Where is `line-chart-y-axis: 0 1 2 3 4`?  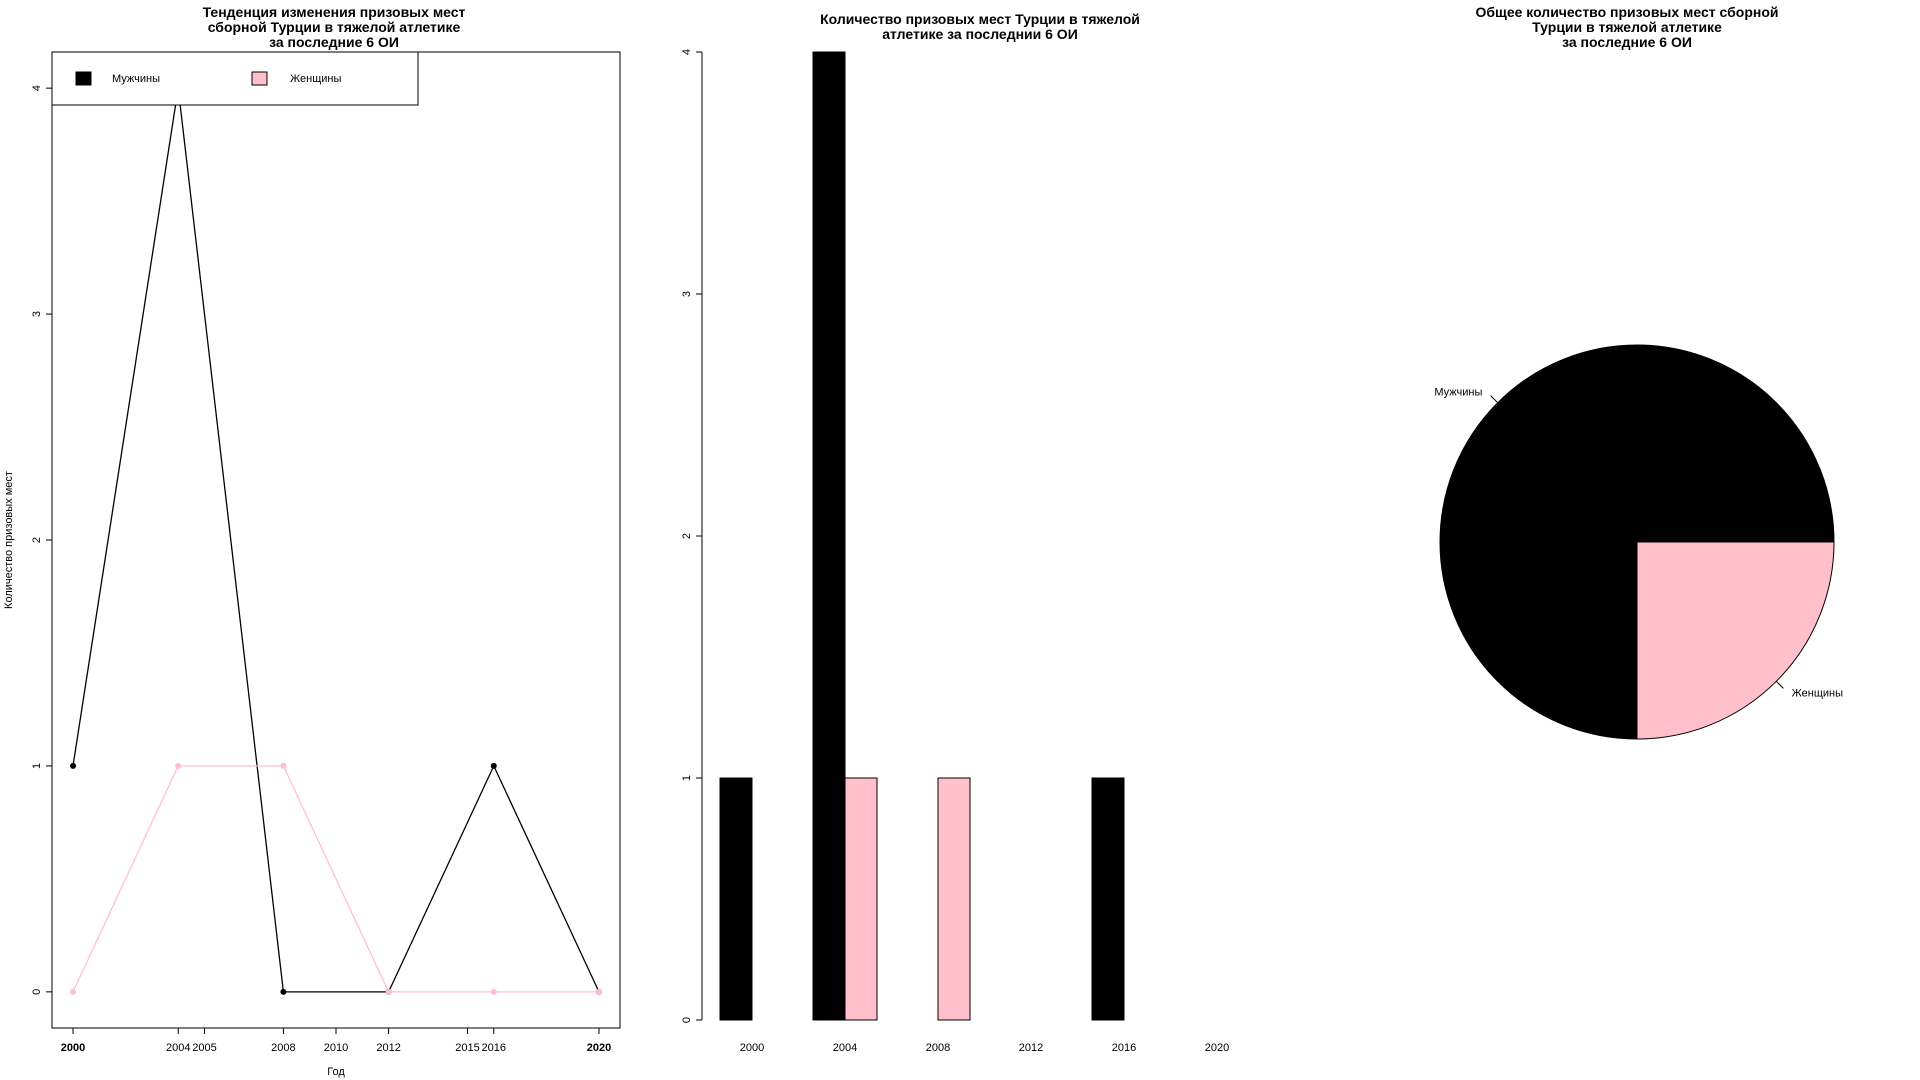
line-chart-y-axis: 0 1 2 3 4 is located at coordinates (42, 540).